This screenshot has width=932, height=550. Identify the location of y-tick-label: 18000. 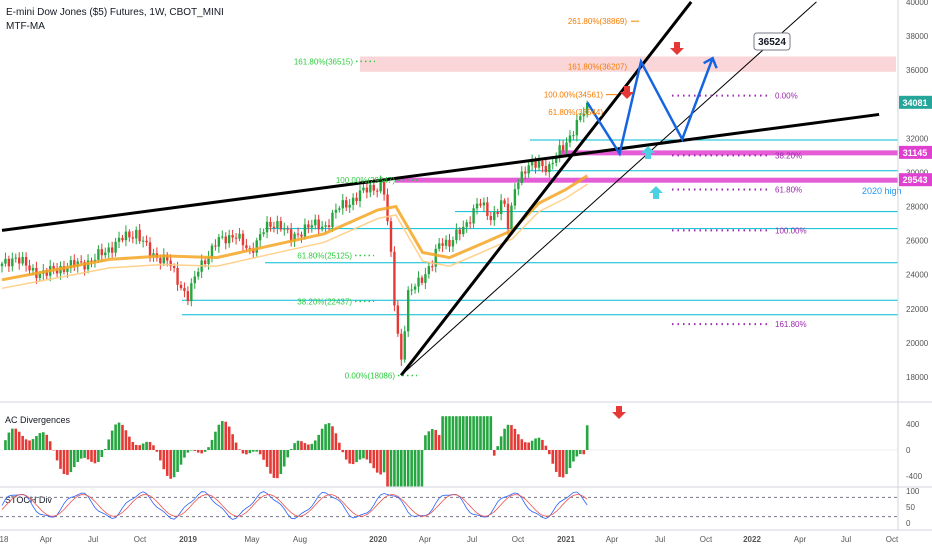
(917, 377).